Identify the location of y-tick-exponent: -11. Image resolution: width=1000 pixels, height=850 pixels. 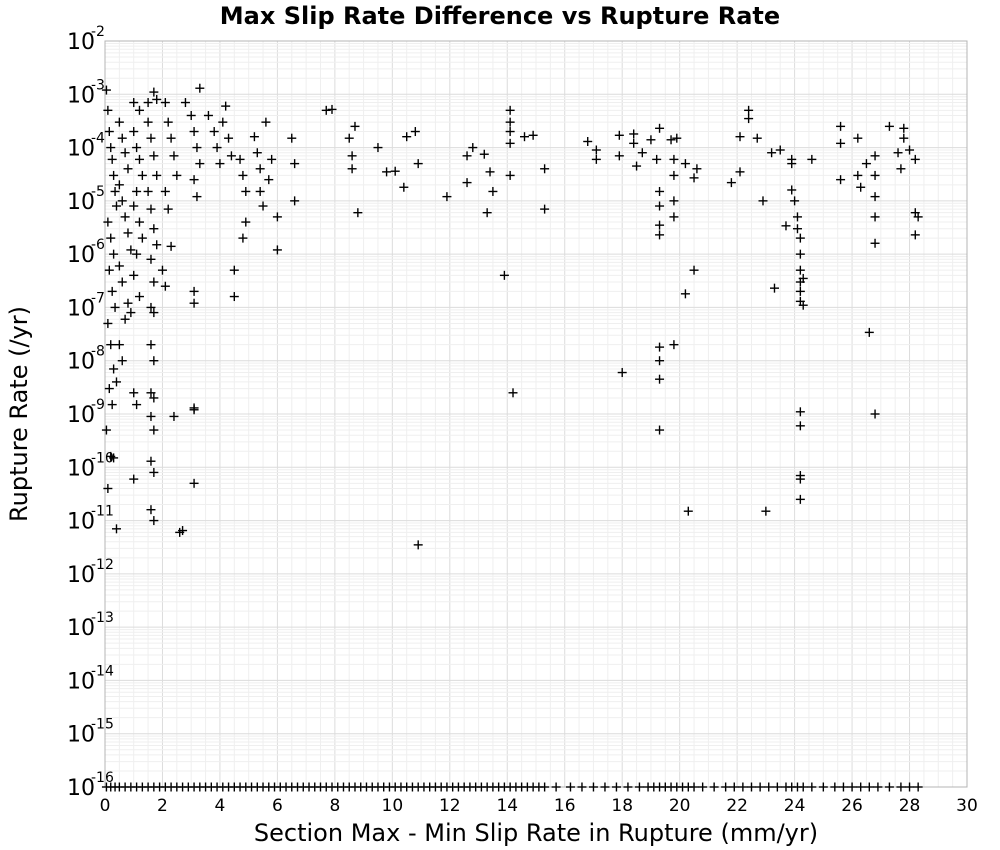
(102, 512).